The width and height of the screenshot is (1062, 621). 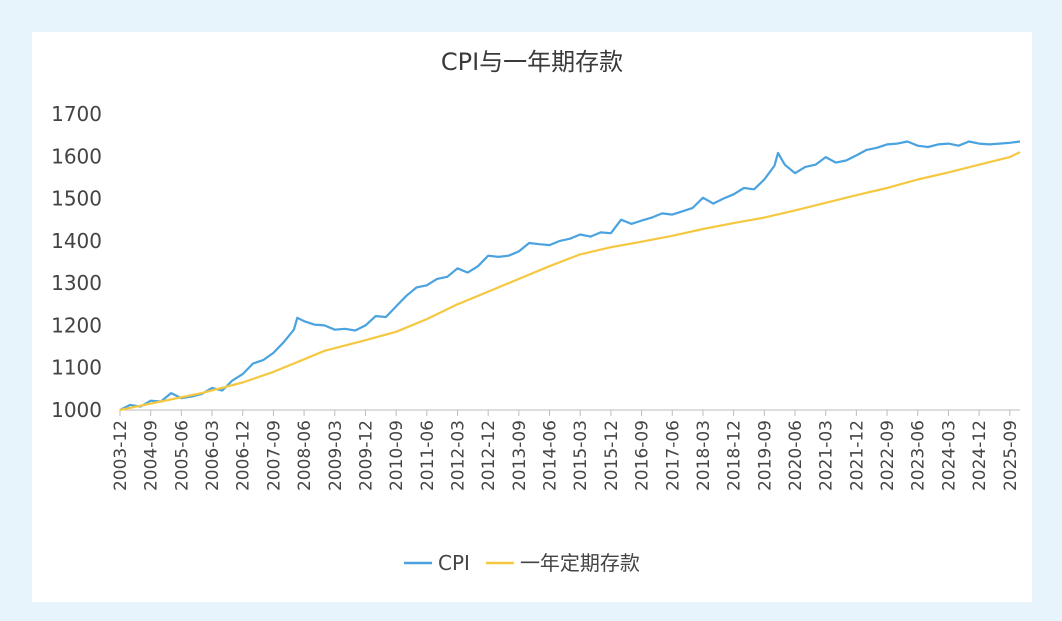 What do you see at coordinates (520, 455) in the screenshot?
I see `x-tick-label: 2013-09` at bounding box center [520, 455].